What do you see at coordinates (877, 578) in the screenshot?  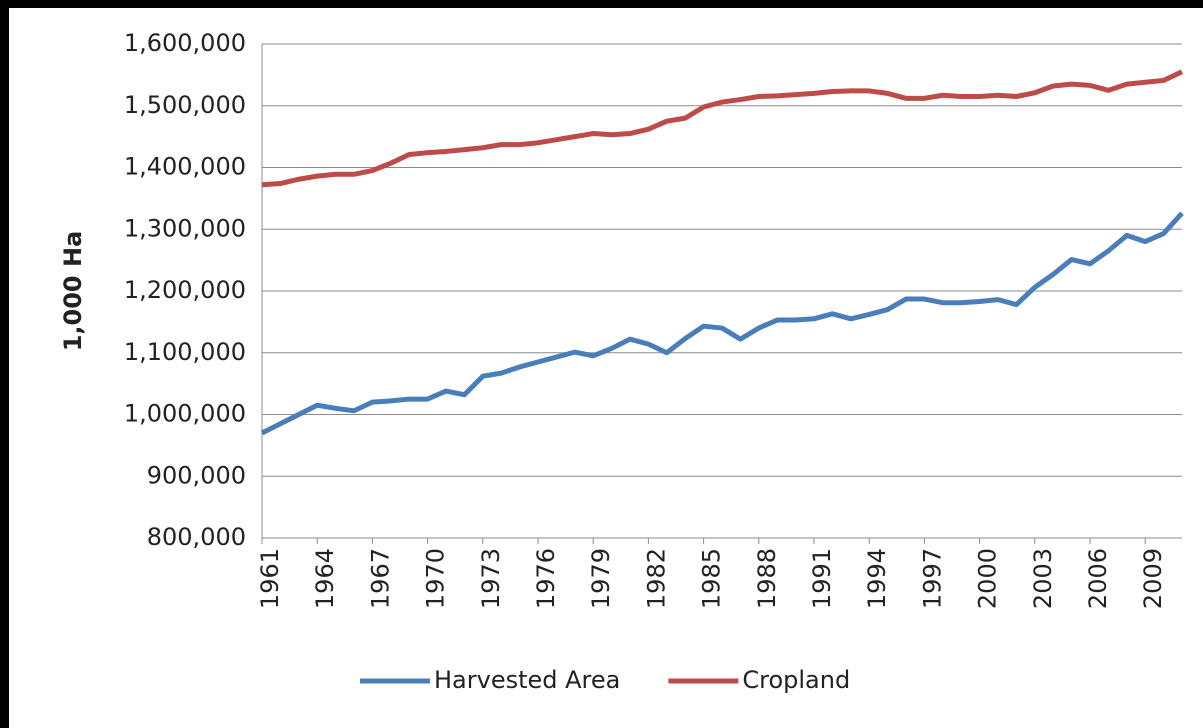 I see `x-tick-label: 1994` at bounding box center [877, 578].